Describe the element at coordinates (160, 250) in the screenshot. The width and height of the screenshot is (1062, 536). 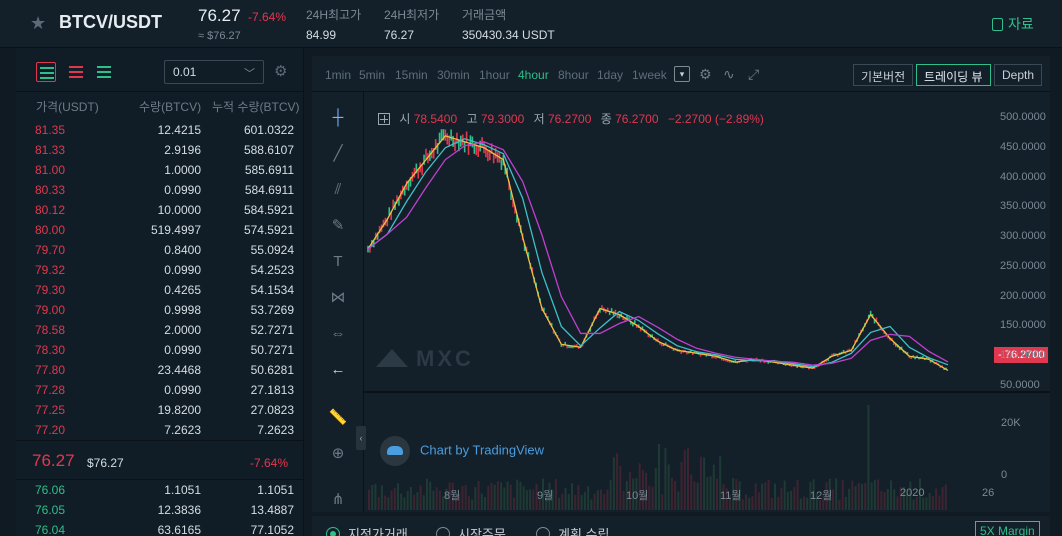
I see `ask-row: 79.70 0.8400 55.0924` at that location.